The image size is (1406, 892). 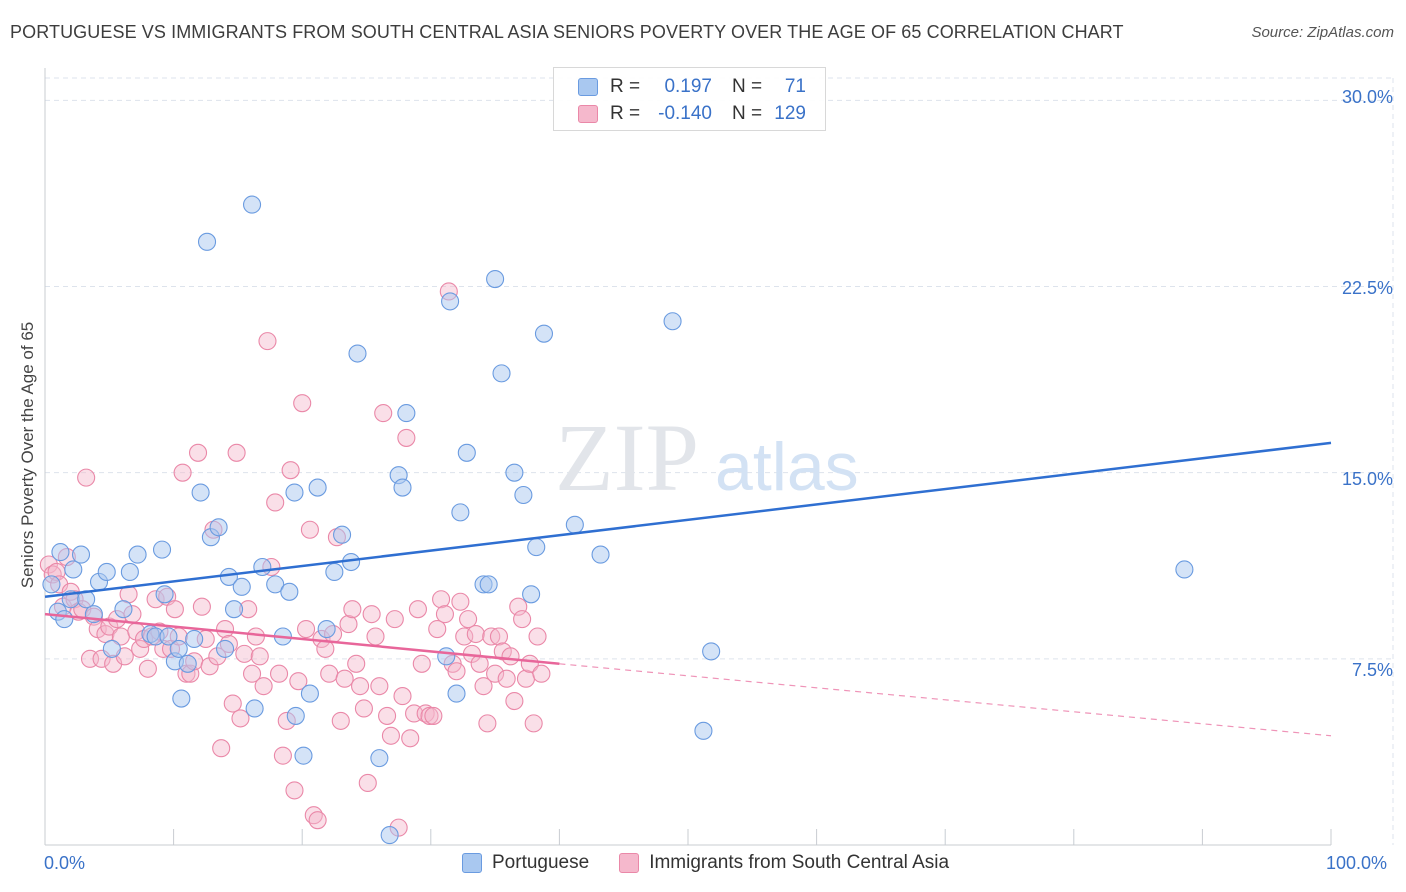 What do you see at coordinates (689, 99) in the screenshot?
I see `stats-legend: R = 0.197 N = 71 R = -0.140 N = 129` at bounding box center [689, 99].